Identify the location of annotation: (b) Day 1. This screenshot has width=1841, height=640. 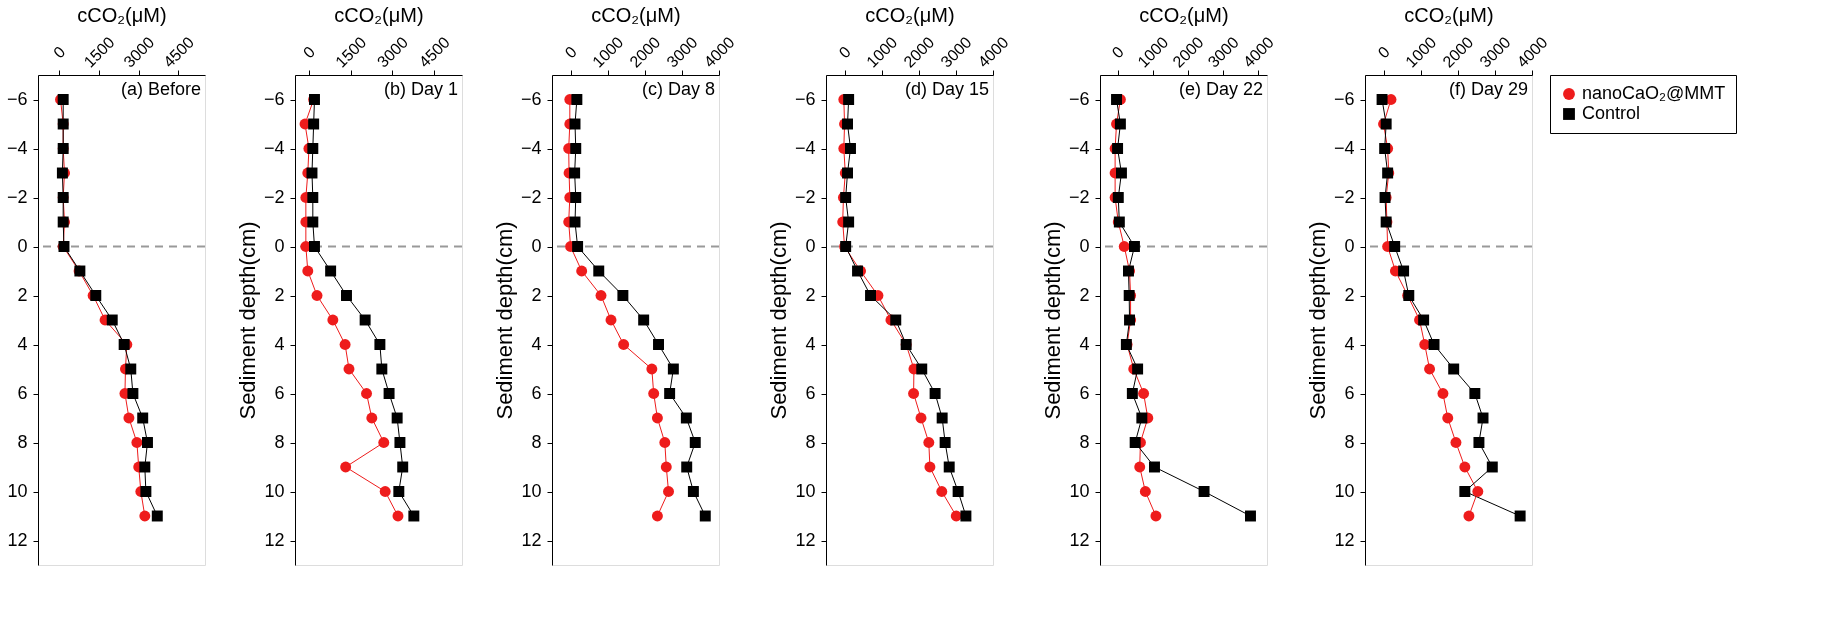
(420, 89).